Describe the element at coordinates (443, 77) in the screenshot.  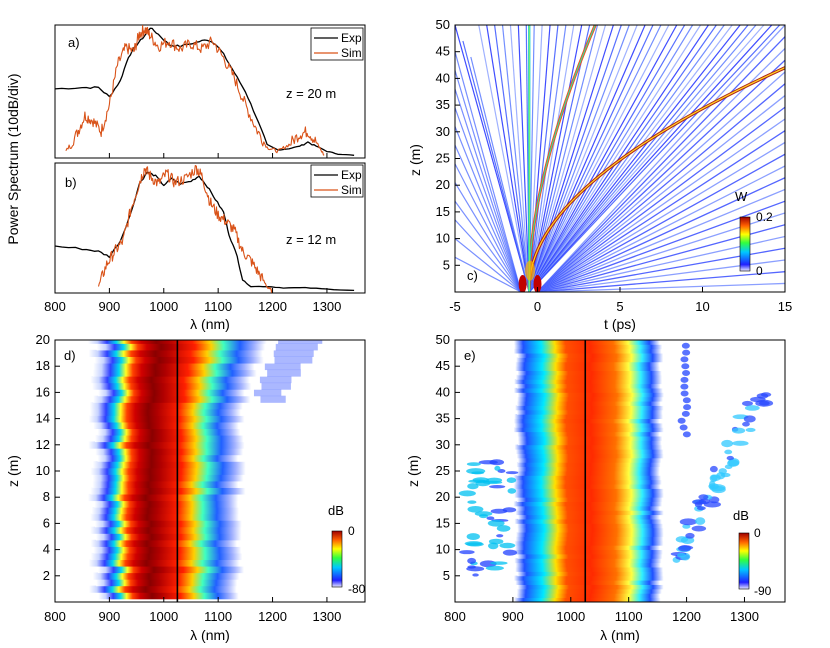
I see `y-tick-label: 40` at that location.